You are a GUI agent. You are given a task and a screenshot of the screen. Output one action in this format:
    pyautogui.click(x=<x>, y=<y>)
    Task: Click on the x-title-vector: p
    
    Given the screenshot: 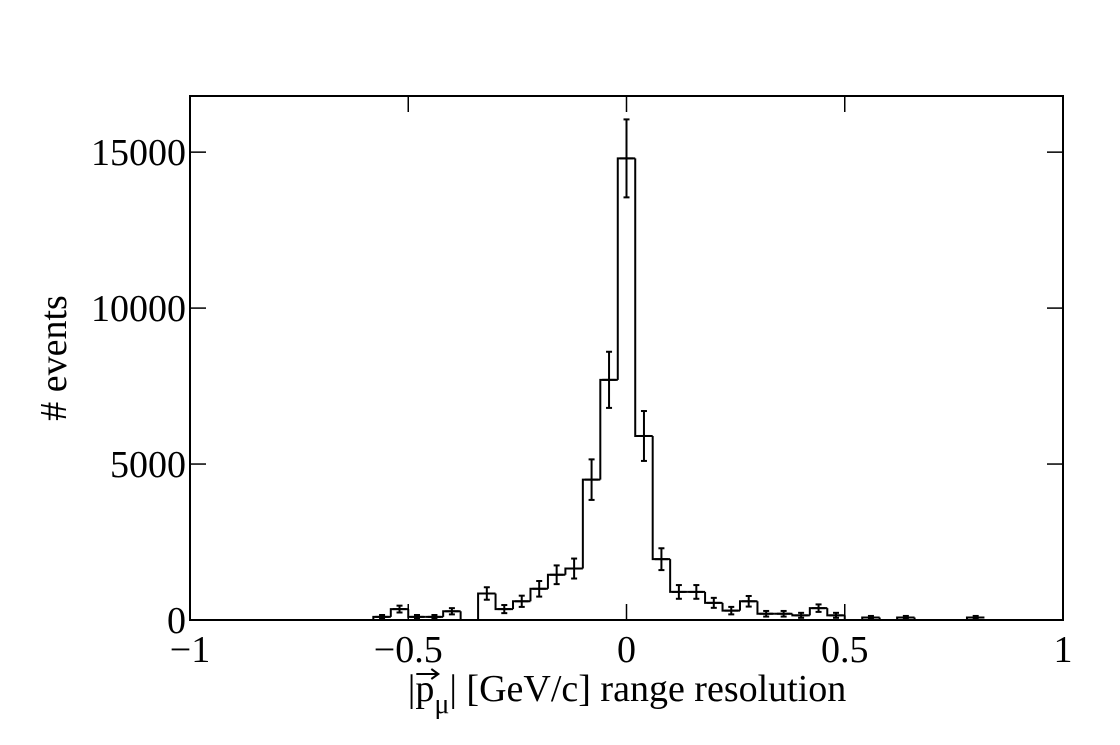 What is the action you would take?
    pyautogui.click(x=424, y=689)
    